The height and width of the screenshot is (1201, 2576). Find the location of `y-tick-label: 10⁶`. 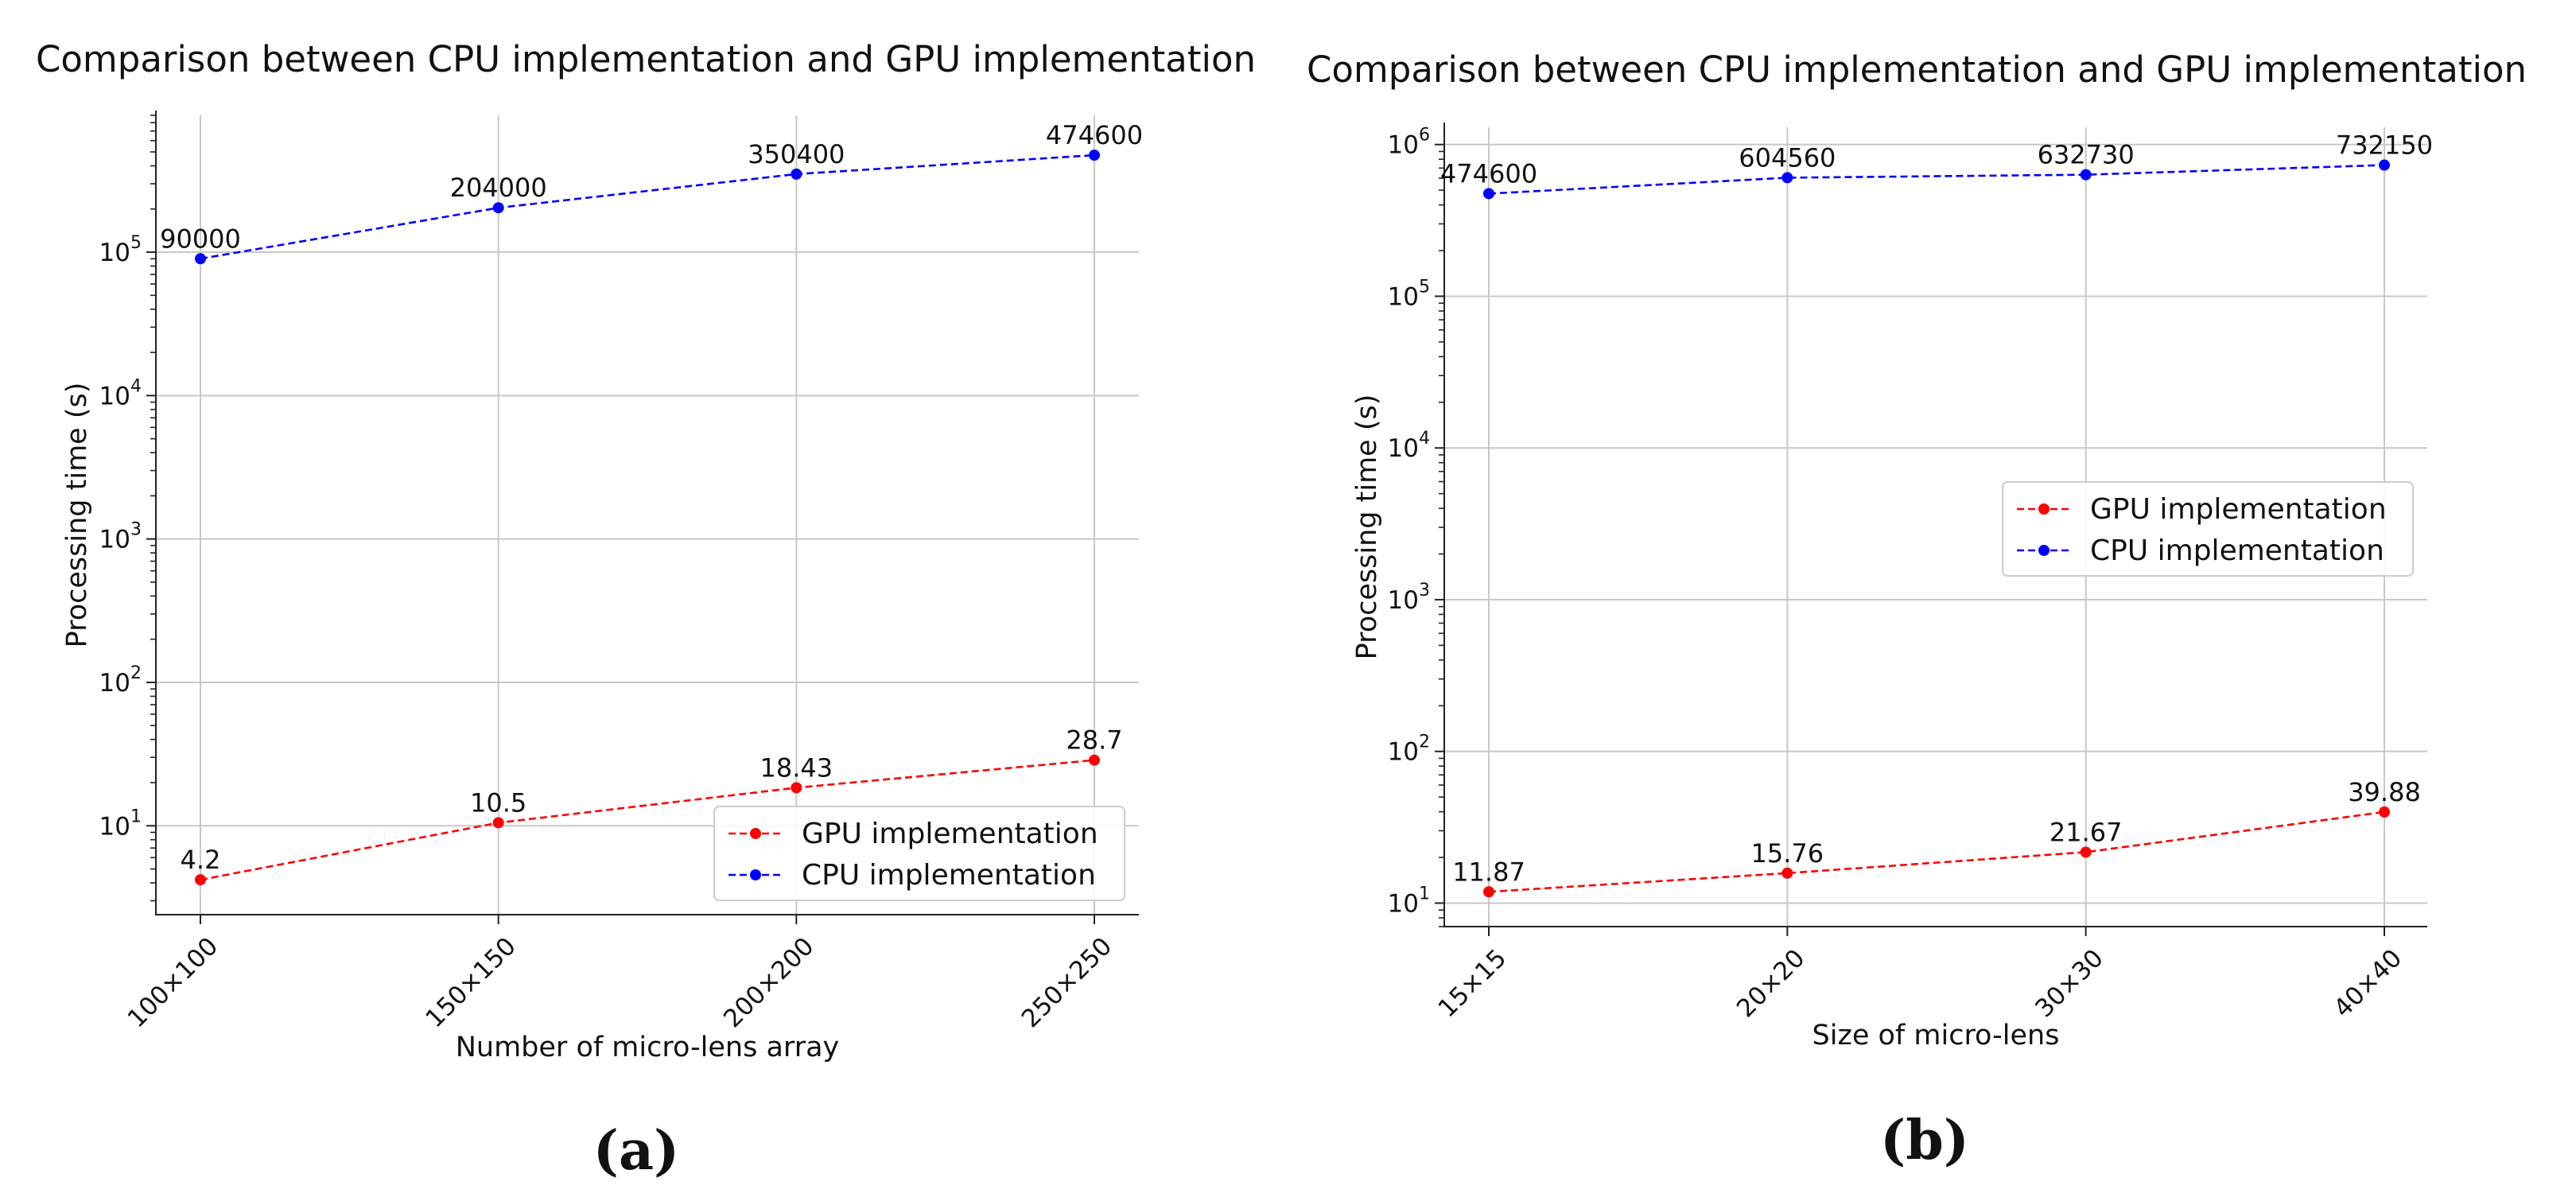

y-tick-label: 10⁶ is located at coordinates (1409, 143).